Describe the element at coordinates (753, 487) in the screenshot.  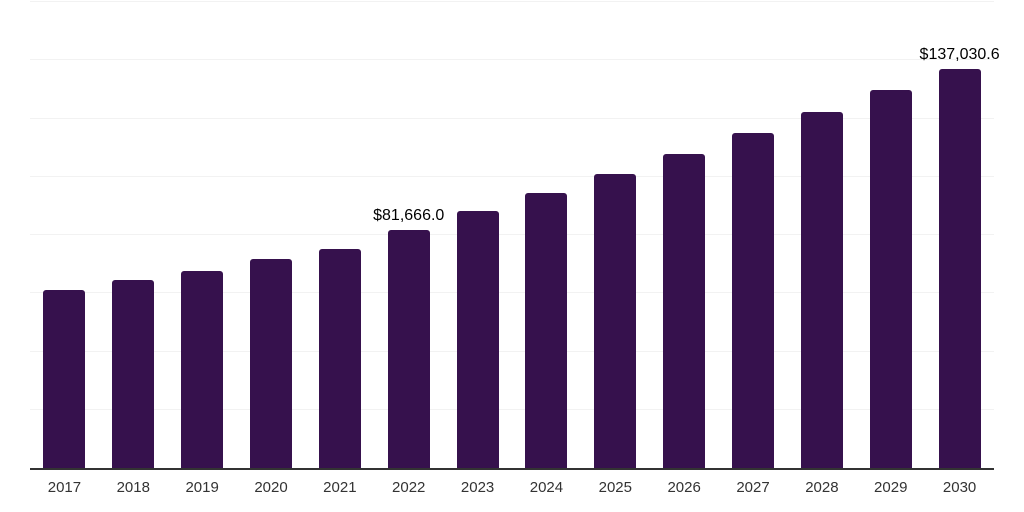
I see `x-axis-label-2027: 2027` at that location.